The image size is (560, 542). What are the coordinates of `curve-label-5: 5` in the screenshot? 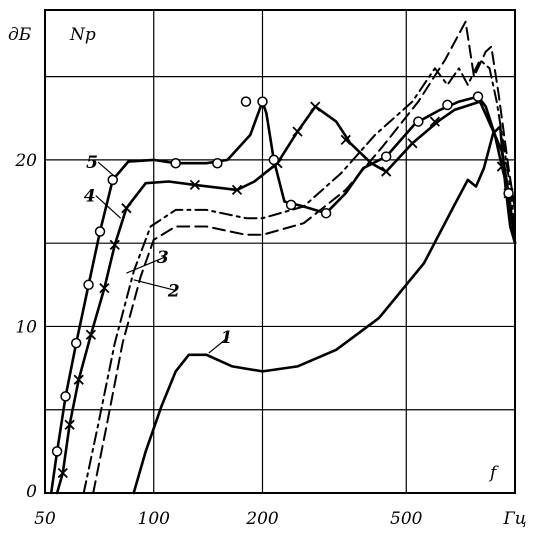 It's located at (92, 163).